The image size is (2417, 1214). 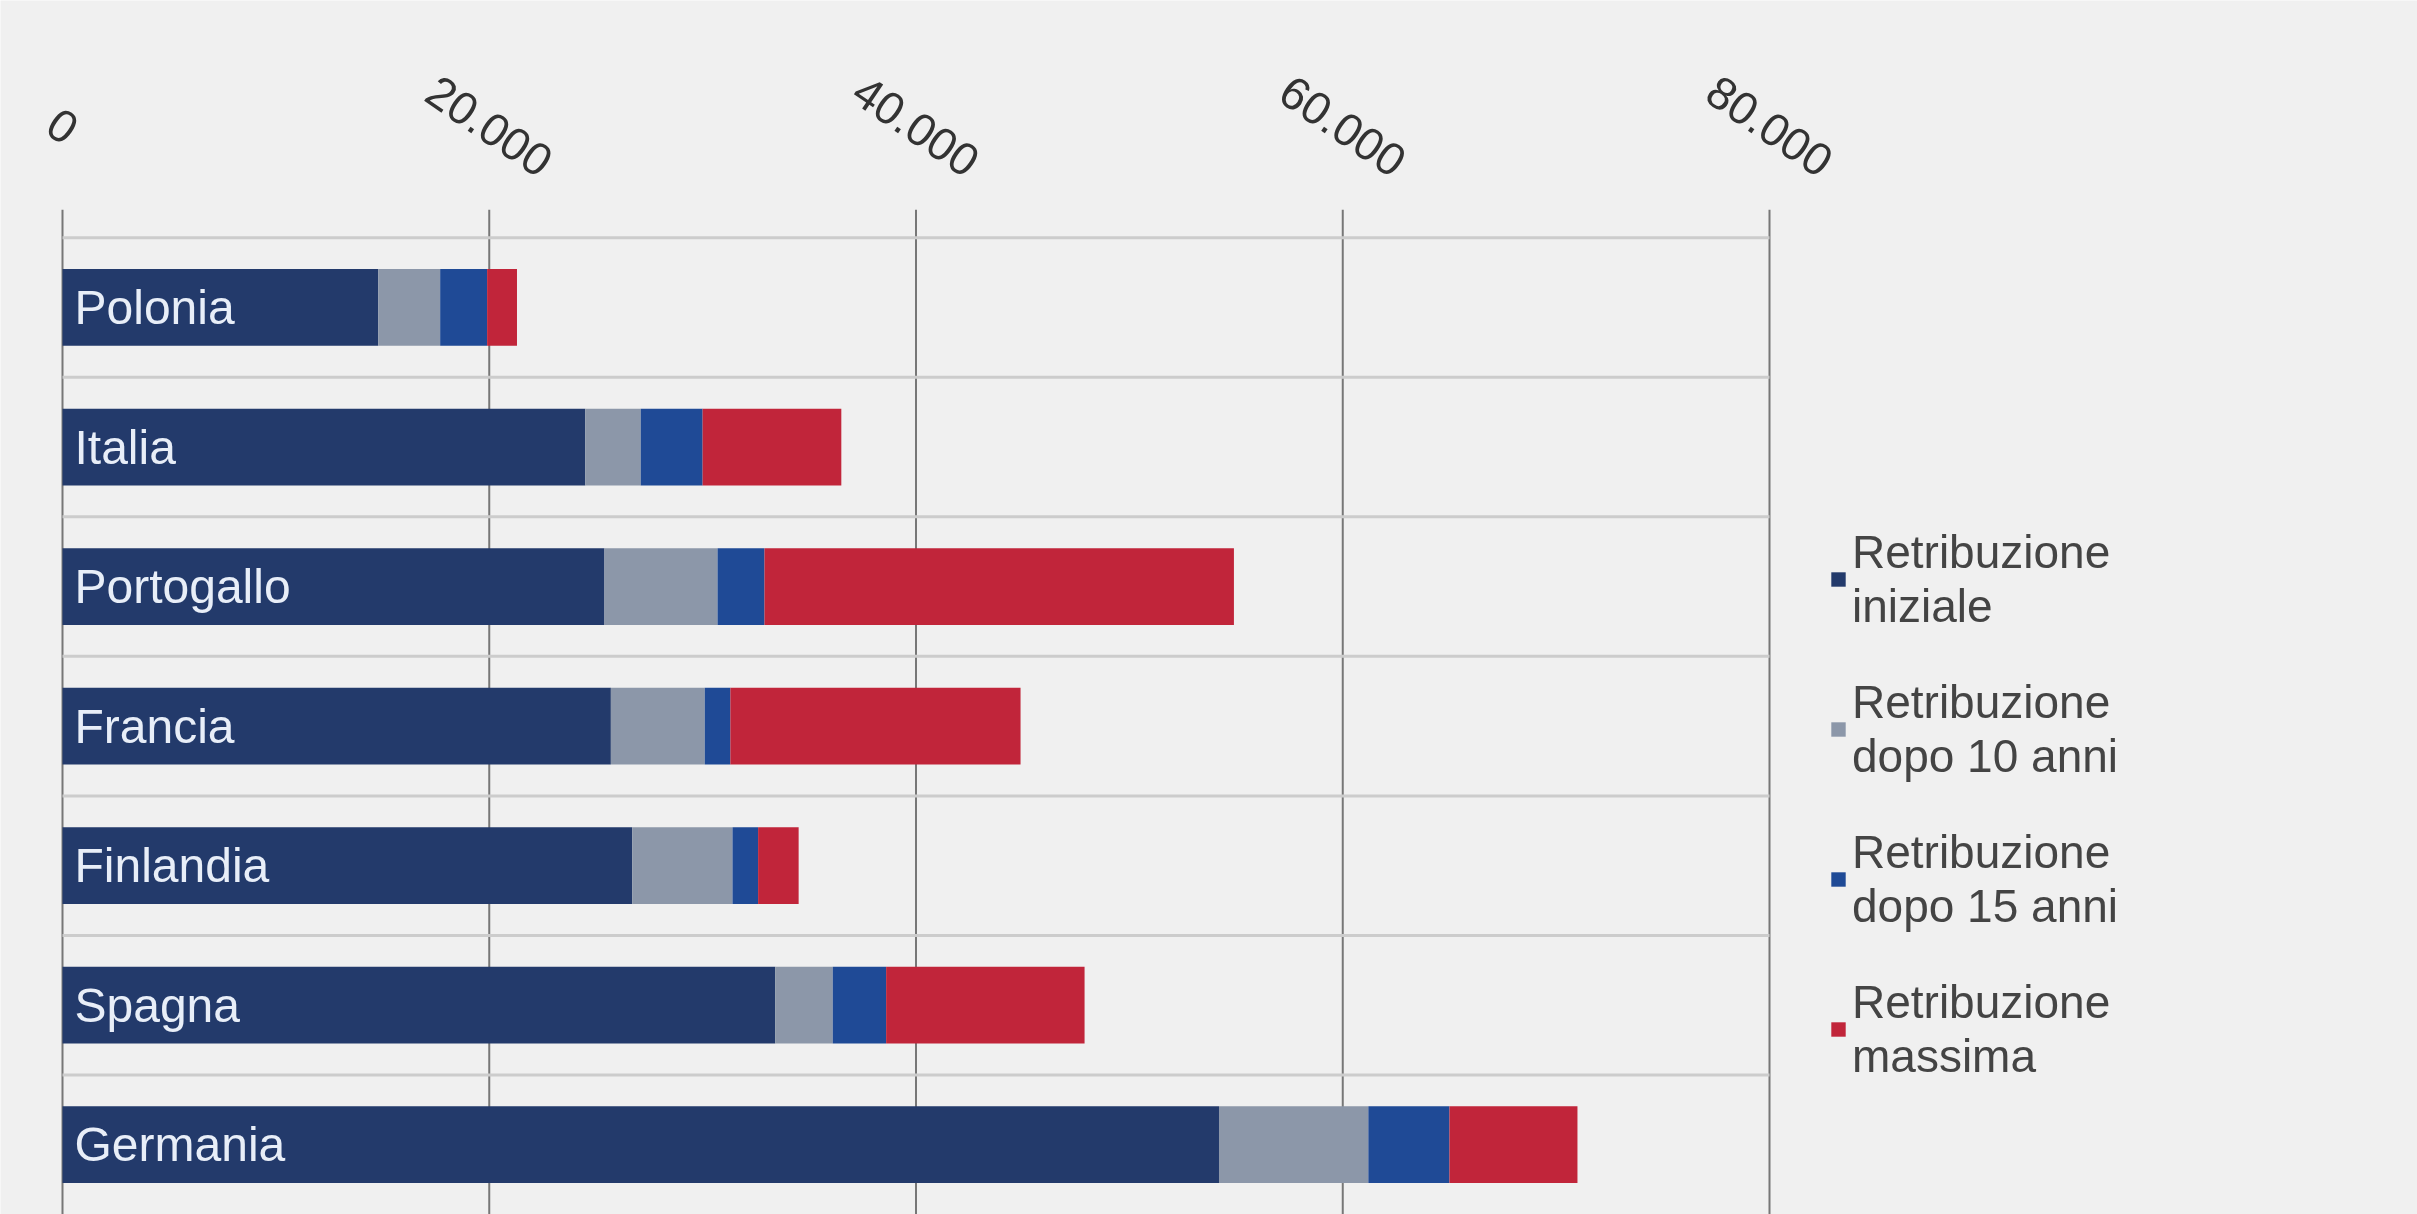 What do you see at coordinates (157, 1005) in the screenshot?
I see `y-tick-label: Spagna` at bounding box center [157, 1005].